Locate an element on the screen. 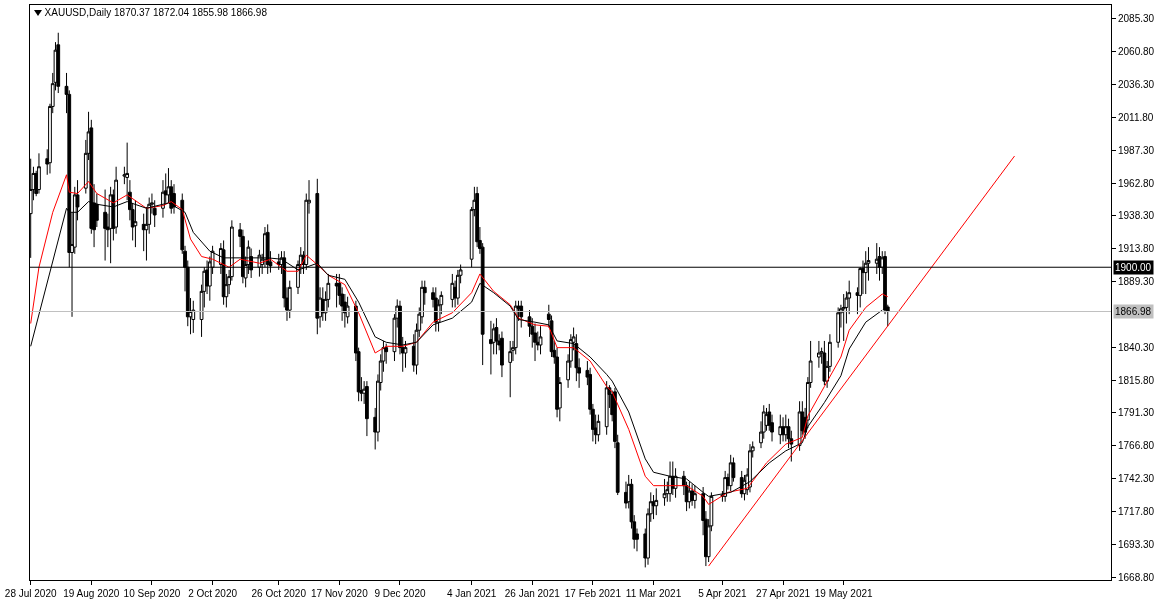 This screenshot has width=1159, height=600. y-tick-label: 1766.80 is located at coordinates (1136, 446).